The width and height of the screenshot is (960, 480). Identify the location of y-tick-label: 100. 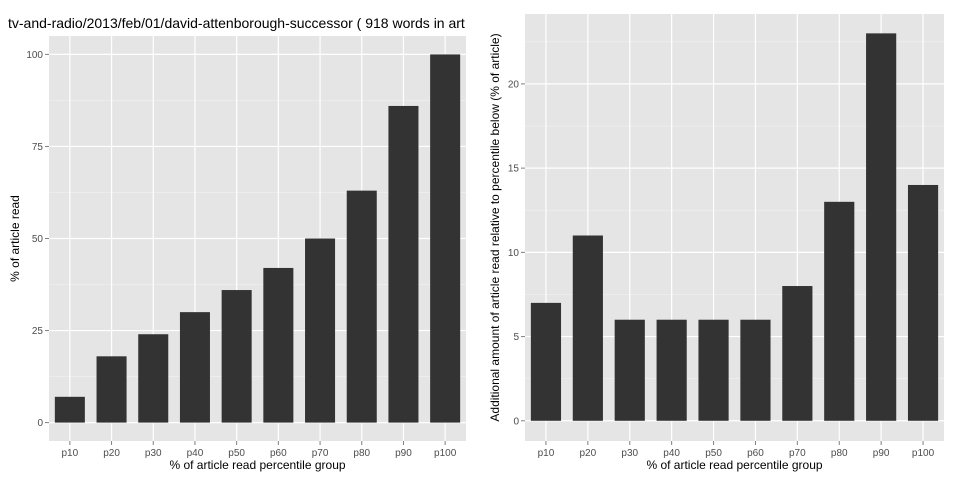
(34, 55).